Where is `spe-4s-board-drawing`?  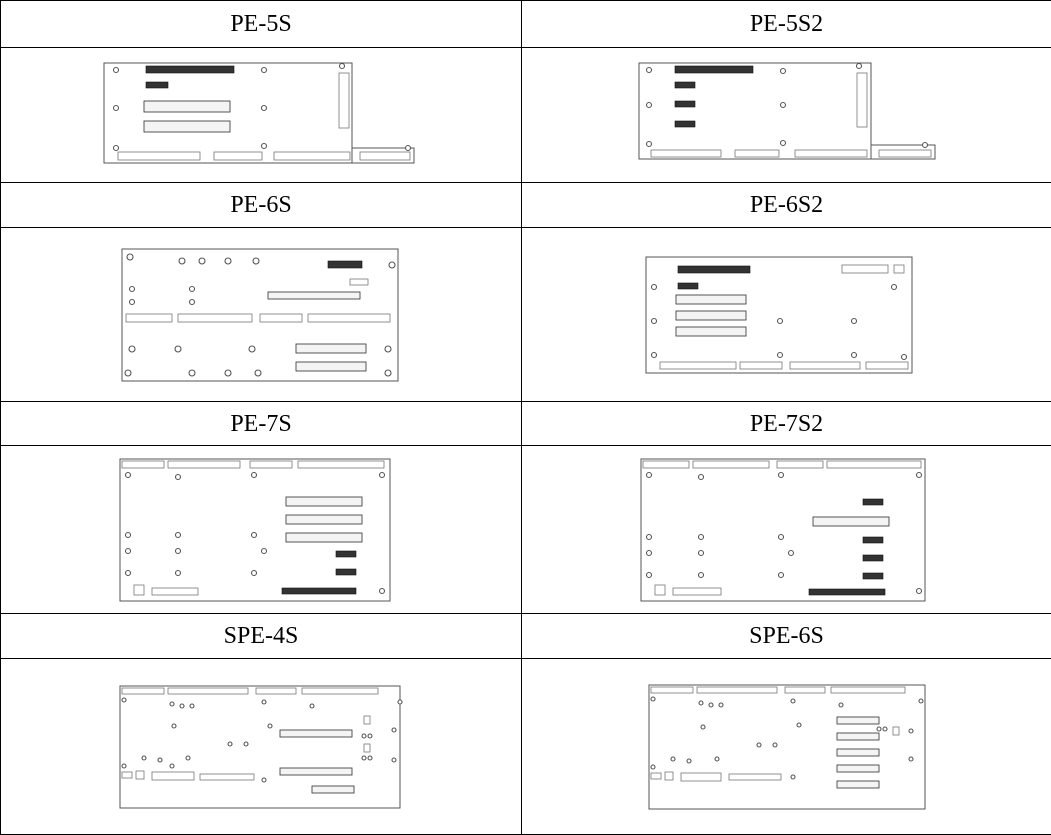
spe-4s-board-drawing is located at coordinates (261, 747).